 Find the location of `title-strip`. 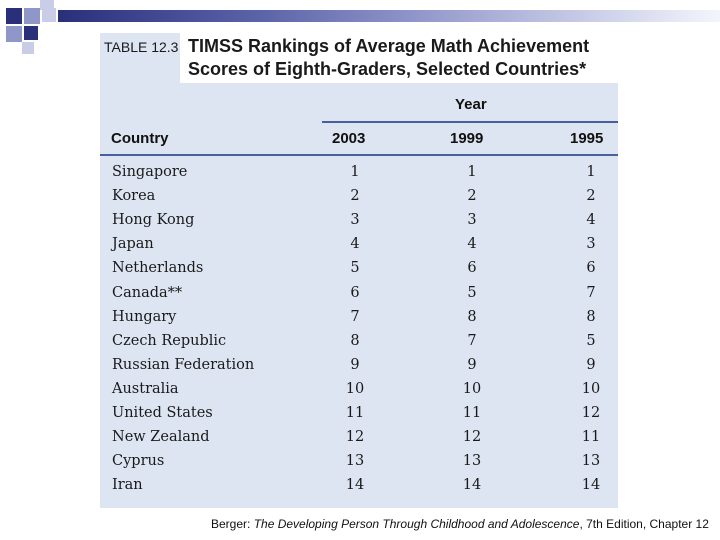

title-strip is located at coordinates (359, 58).